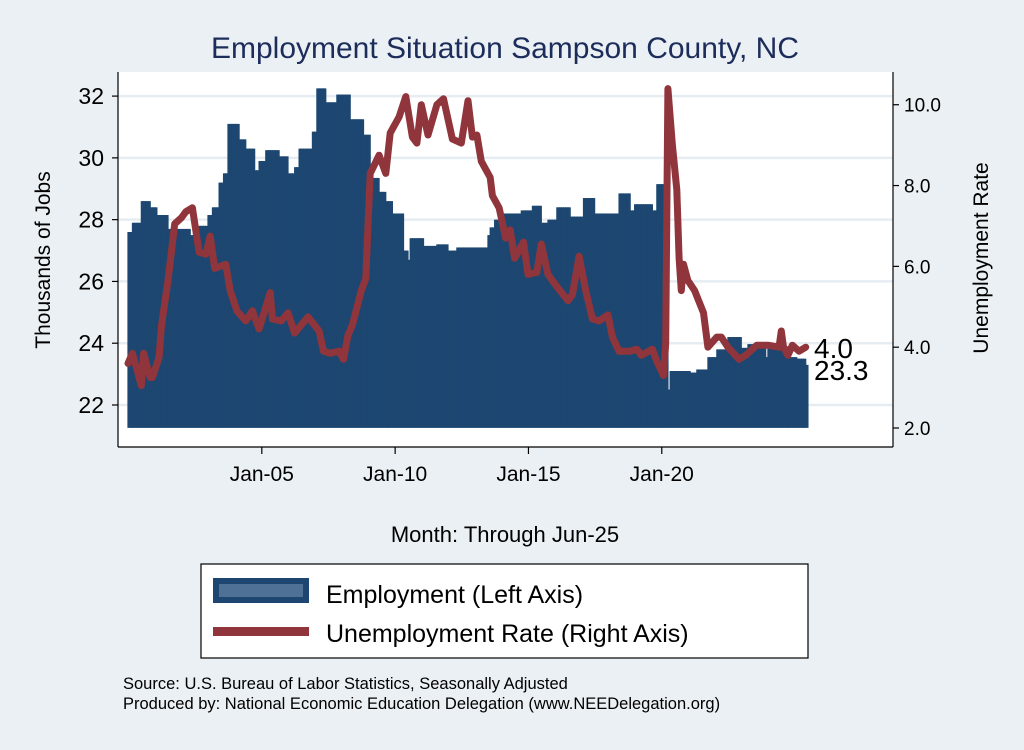 The image size is (1024, 750). I want to click on x-axis-title: Month: Through Jun-25, so click(505, 534).